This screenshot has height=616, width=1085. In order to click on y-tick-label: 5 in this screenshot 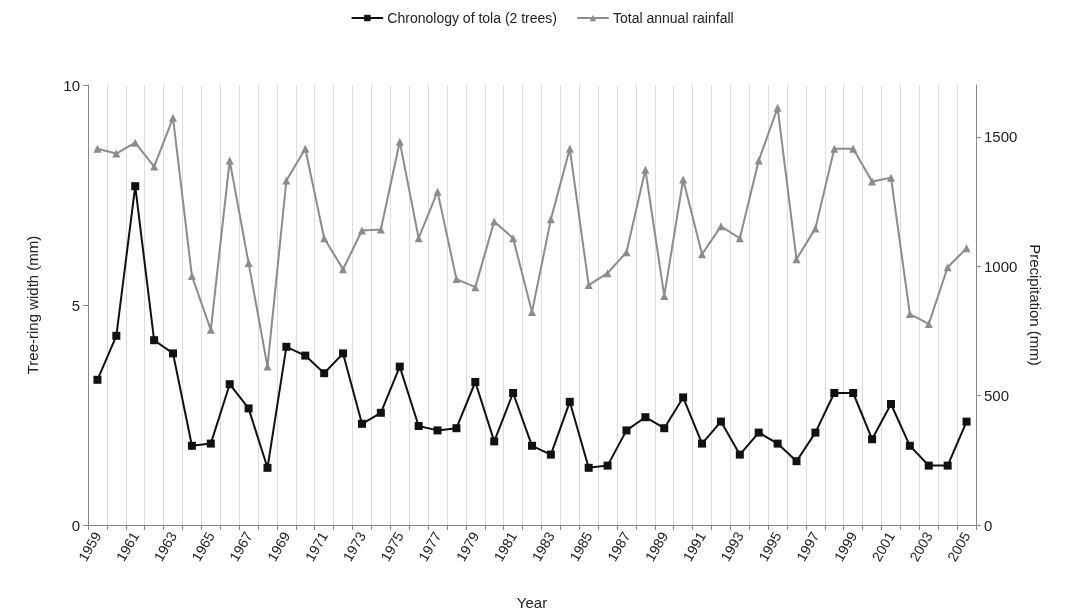, I will do `click(75, 305)`.